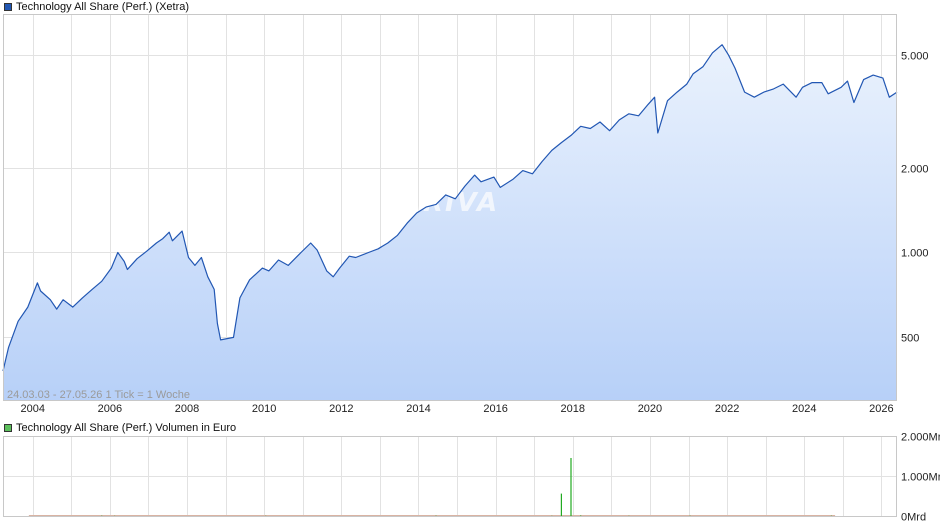 The image size is (940, 526). I want to click on volume-y-tick-label: 1.000Mrd, so click(920, 478).